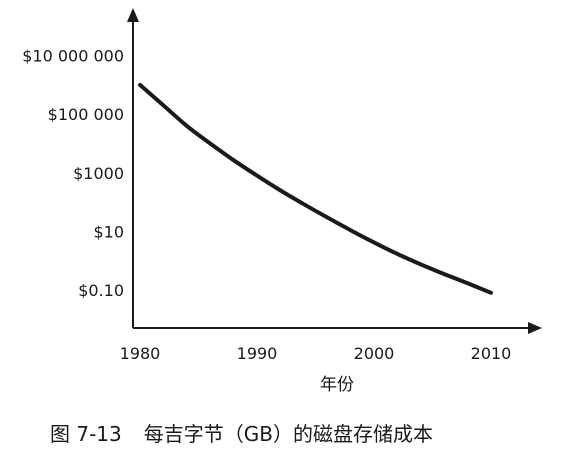  Describe the element at coordinates (535, 328) in the screenshot. I see `x-axis-arrow` at that location.